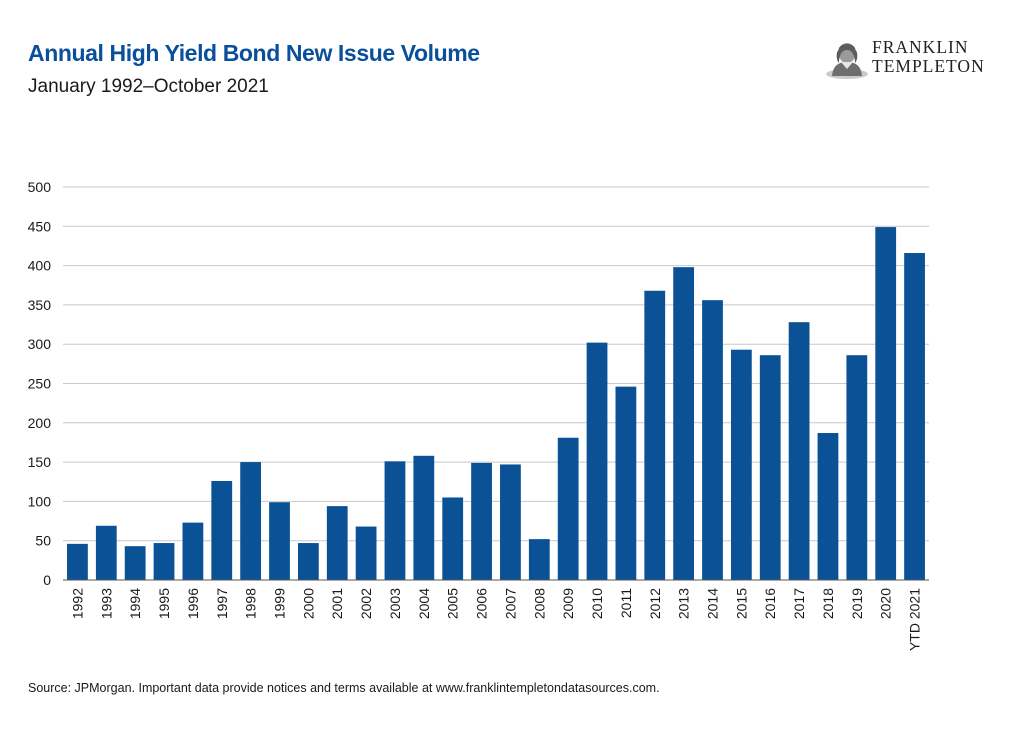 This screenshot has height=739, width=1022. What do you see at coordinates (568, 508) in the screenshot?
I see `bar-2009` at bounding box center [568, 508].